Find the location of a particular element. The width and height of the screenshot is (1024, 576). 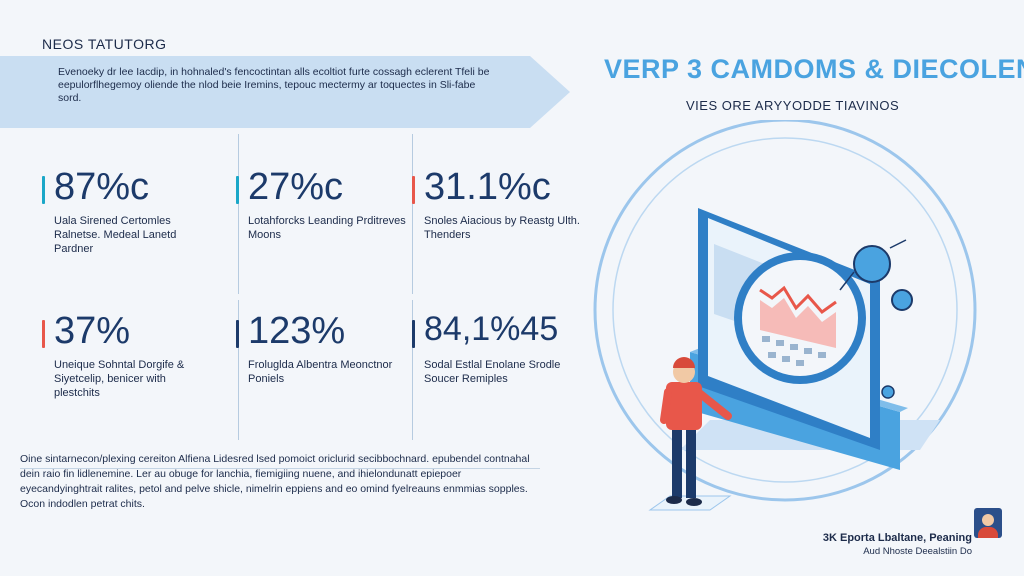

header-label: NEOS TATUTORG is located at coordinates (104, 44).